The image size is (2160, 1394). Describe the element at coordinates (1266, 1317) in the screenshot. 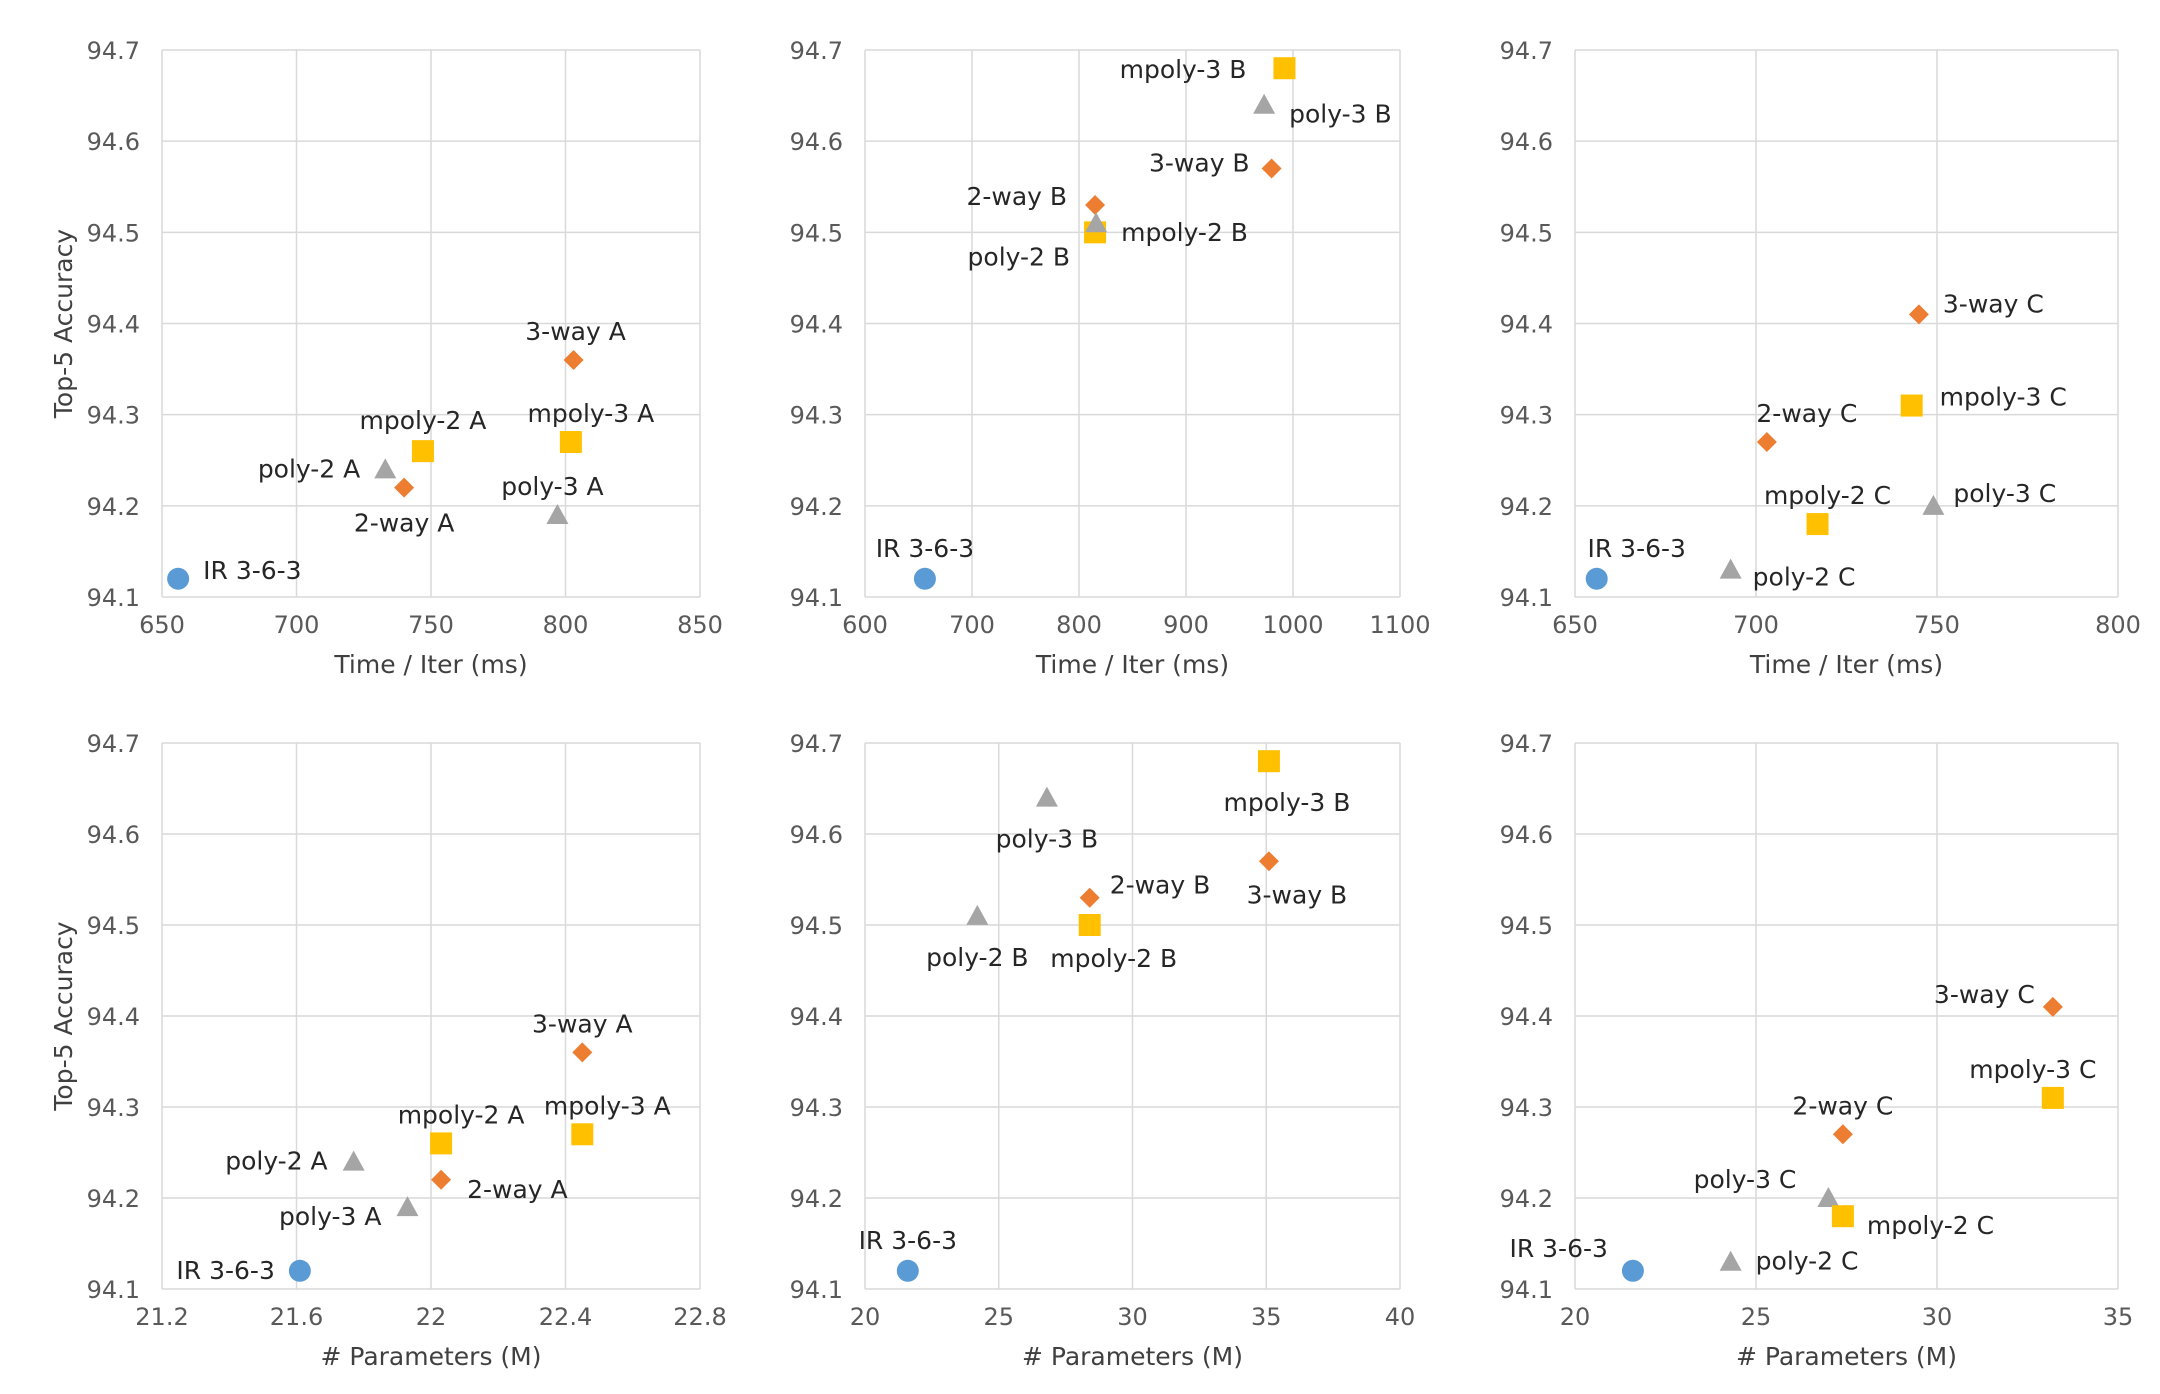

I see `x-tick-label: 35` at that location.